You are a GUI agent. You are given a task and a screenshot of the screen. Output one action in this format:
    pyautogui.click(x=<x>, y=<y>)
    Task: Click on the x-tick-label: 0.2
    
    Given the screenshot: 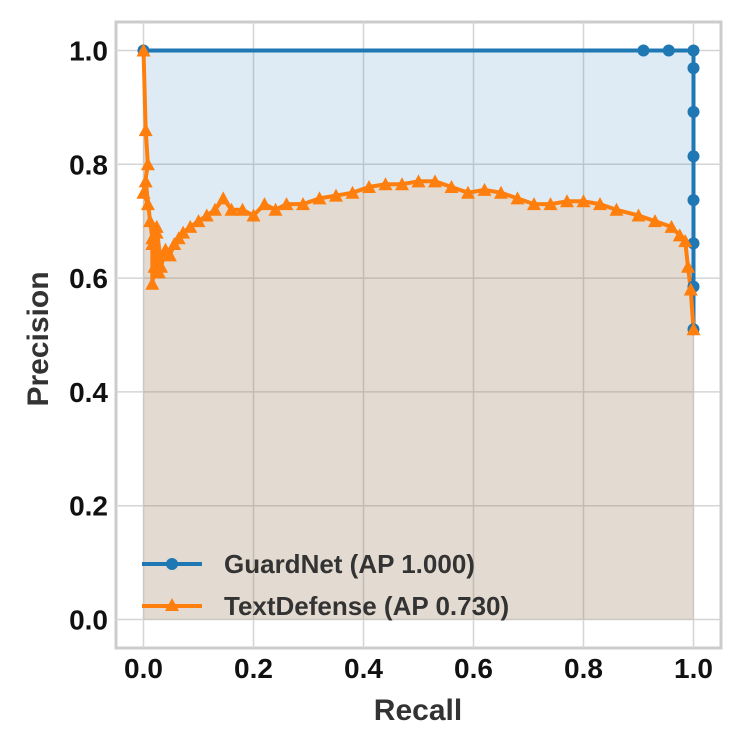 What is the action you would take?
    pyautogui.click(x=253, y=668)
    